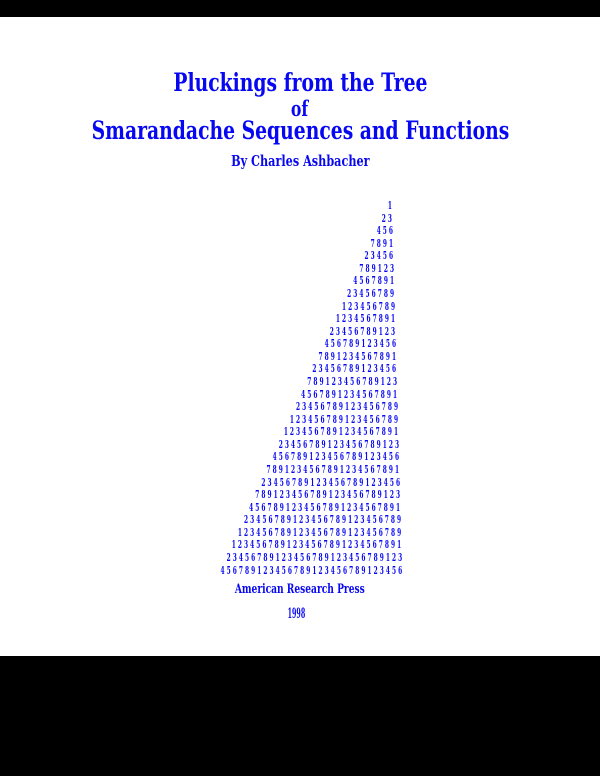 Image resolution: width=600 pixels, height=776 pixels. I want to click on triangle-row: 2 3 4 5 6 7 8 9 1 2 3, so click(363, 330).